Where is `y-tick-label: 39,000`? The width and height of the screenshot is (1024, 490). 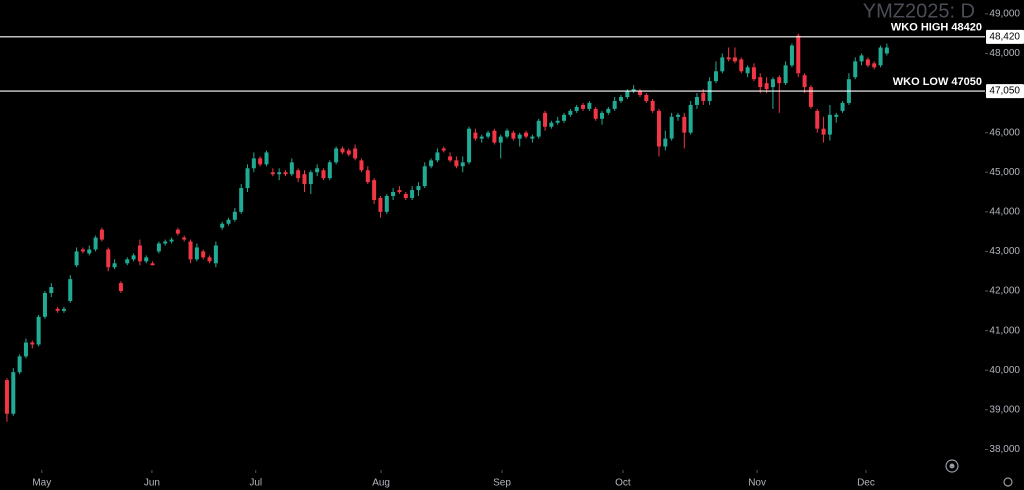 y-tick-label: 39,000 is located at coordinates (1004, 409).